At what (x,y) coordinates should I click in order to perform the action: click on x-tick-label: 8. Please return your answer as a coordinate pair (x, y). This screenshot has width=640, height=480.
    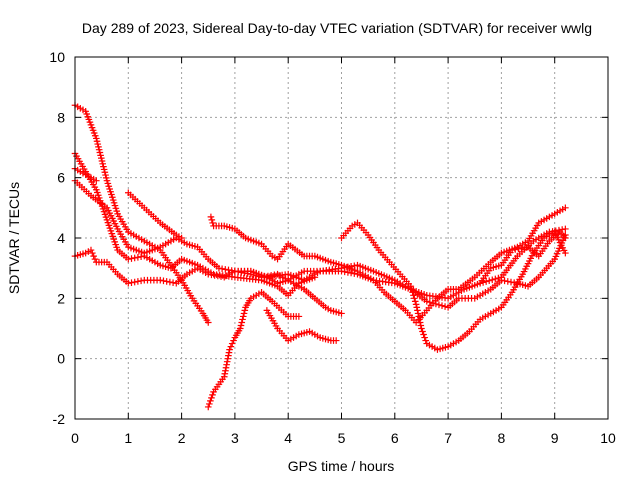
    Looking at the image, I should click on (502, 438).